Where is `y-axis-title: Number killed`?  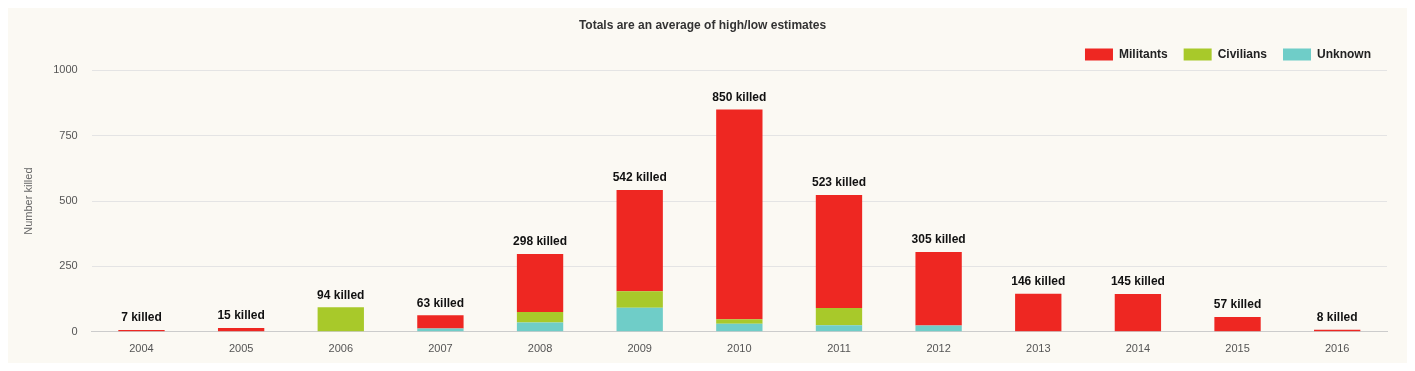
y-axis-title: Number killed is located at coordinates (27, 201).